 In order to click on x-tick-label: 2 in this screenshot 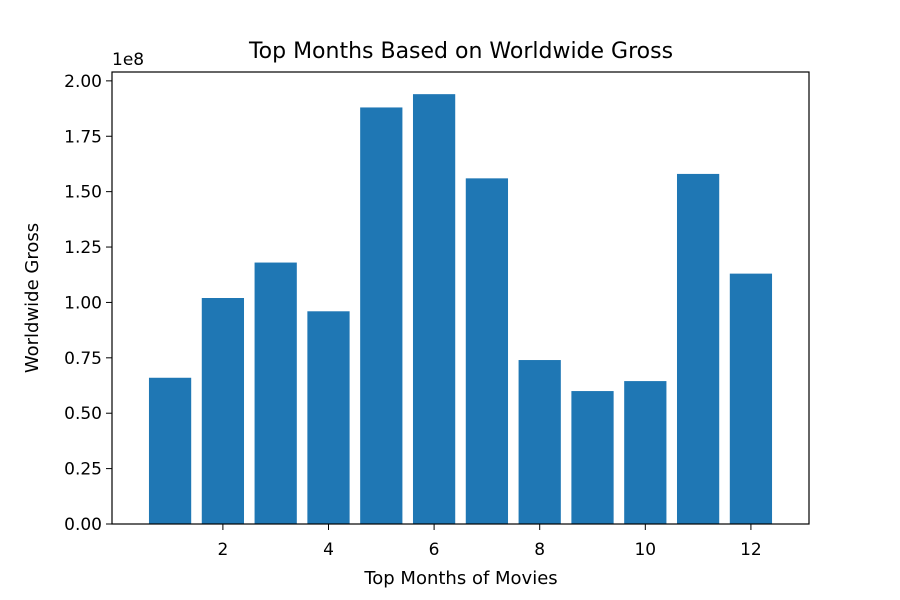, I will do `click(222, 550)`.